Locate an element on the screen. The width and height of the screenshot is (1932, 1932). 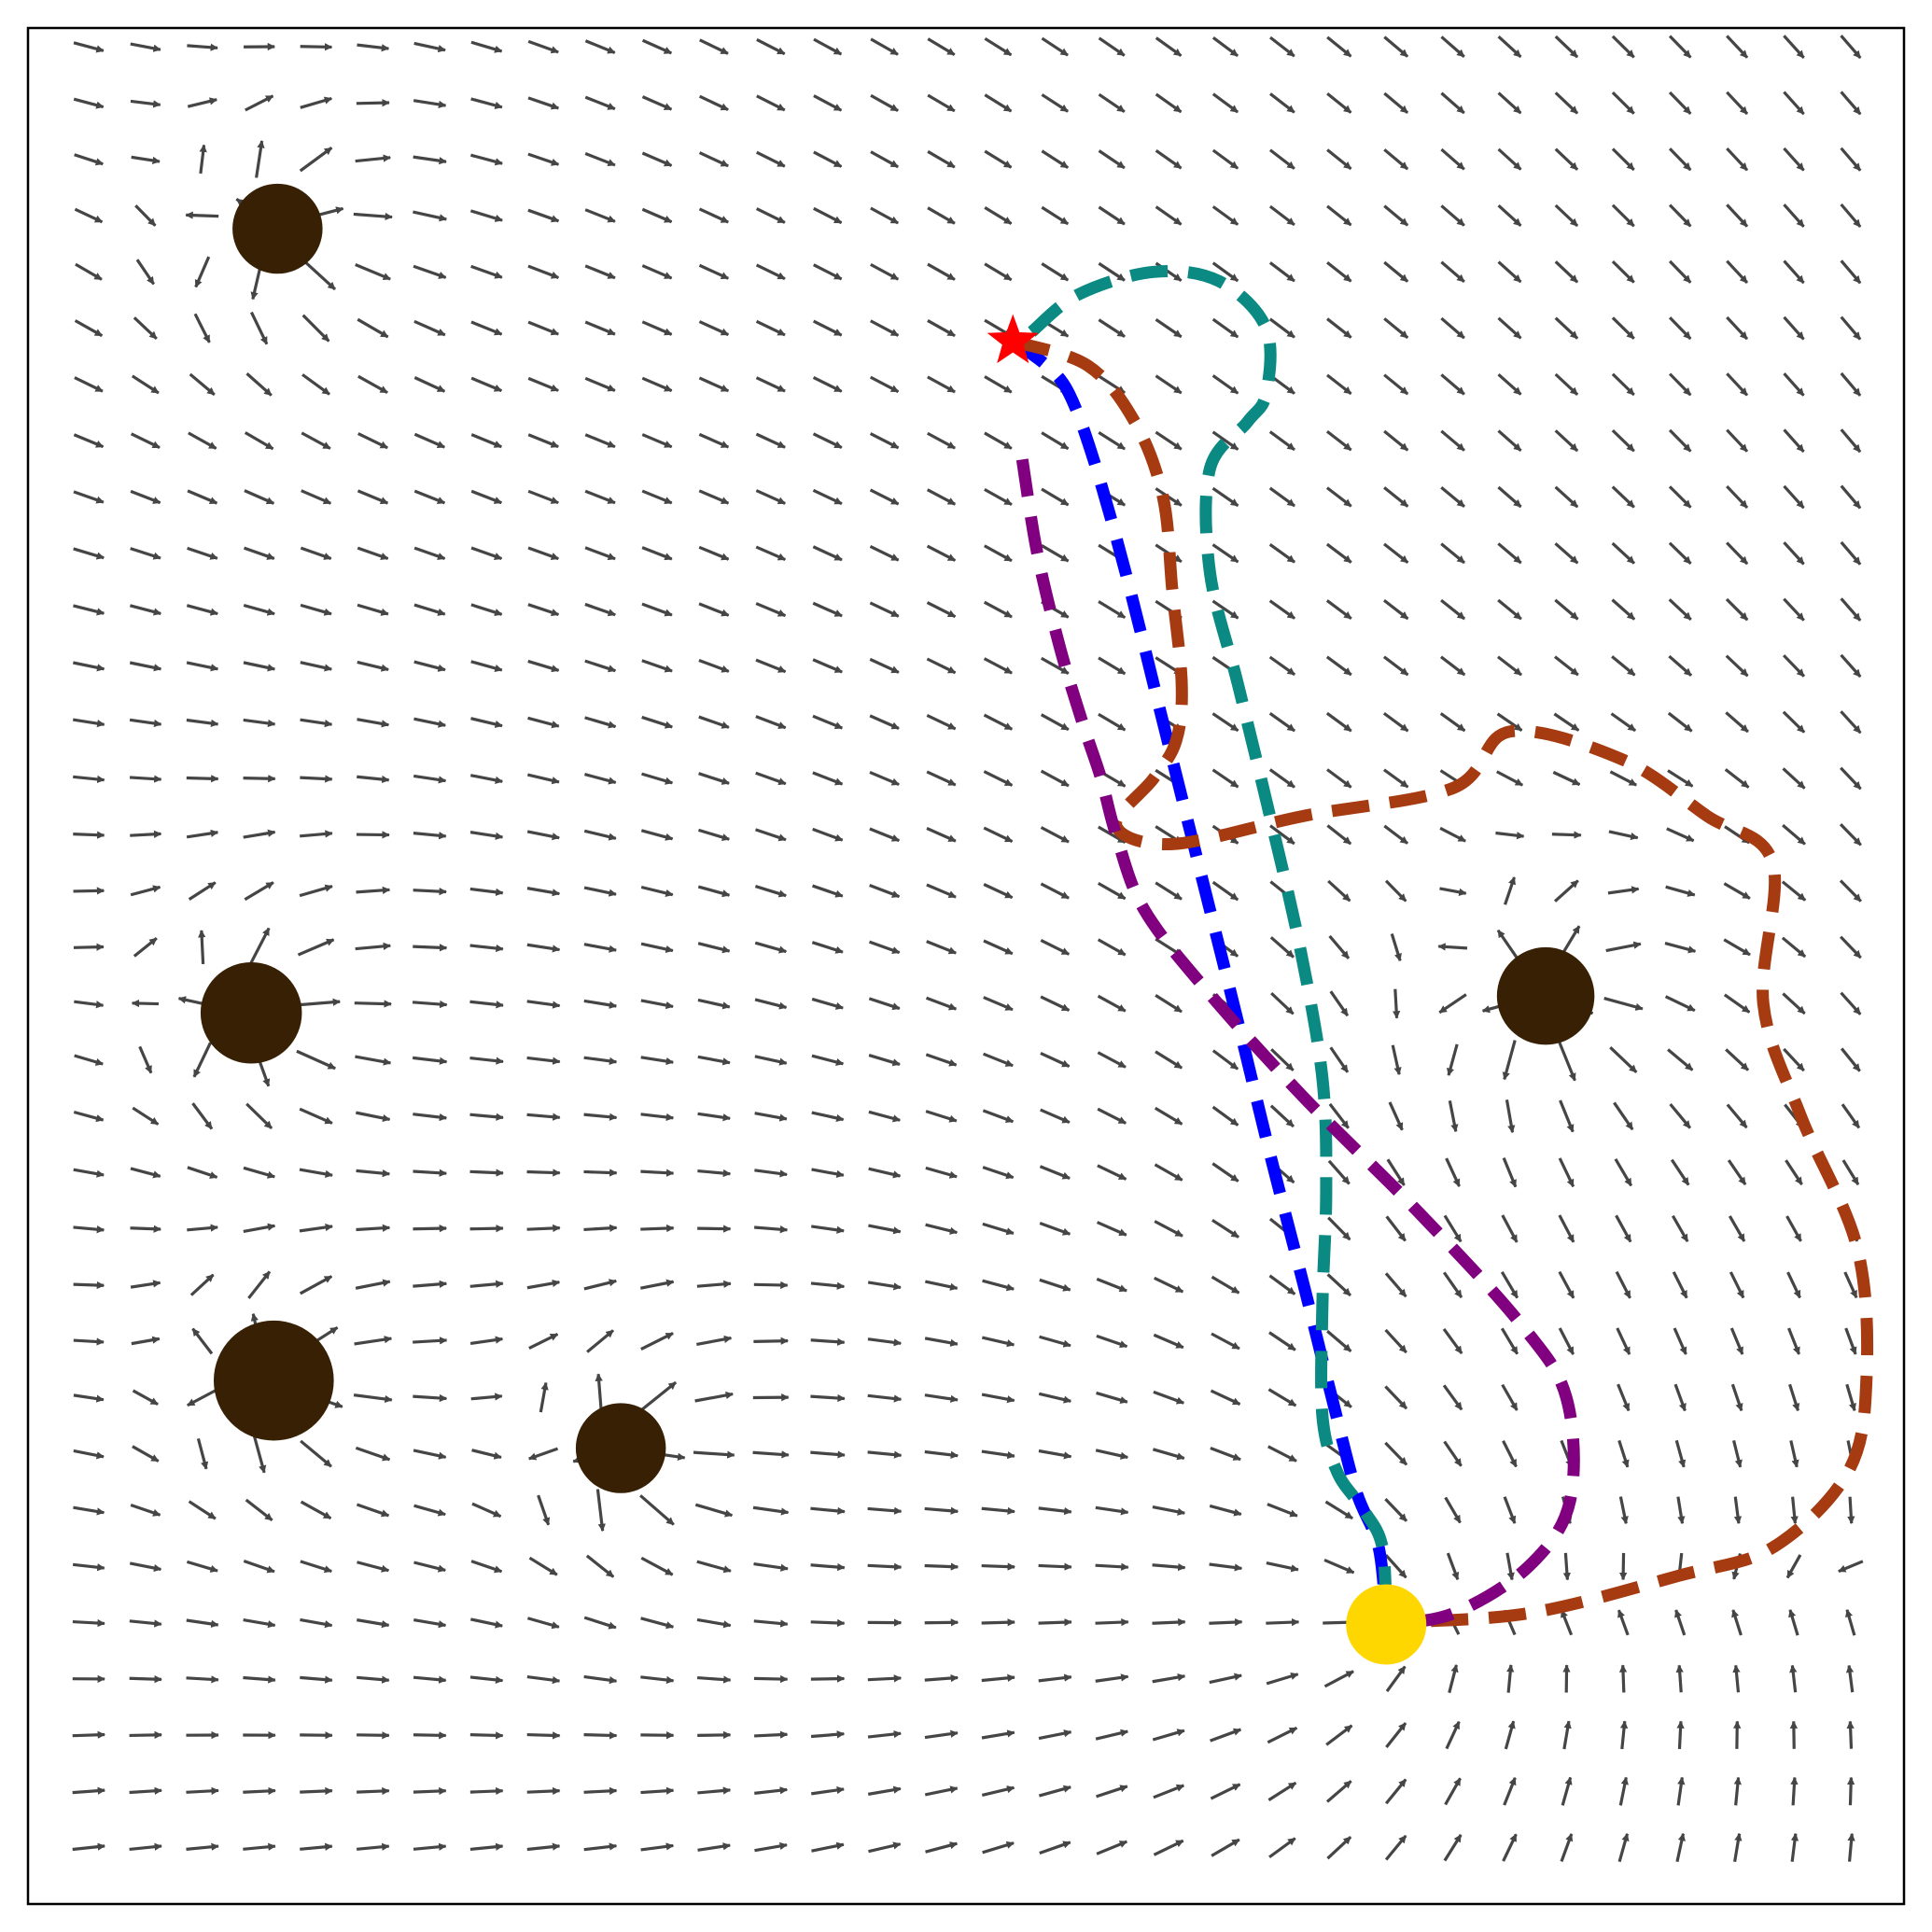
obstacle-circle is located at coordinates (1545, 995).